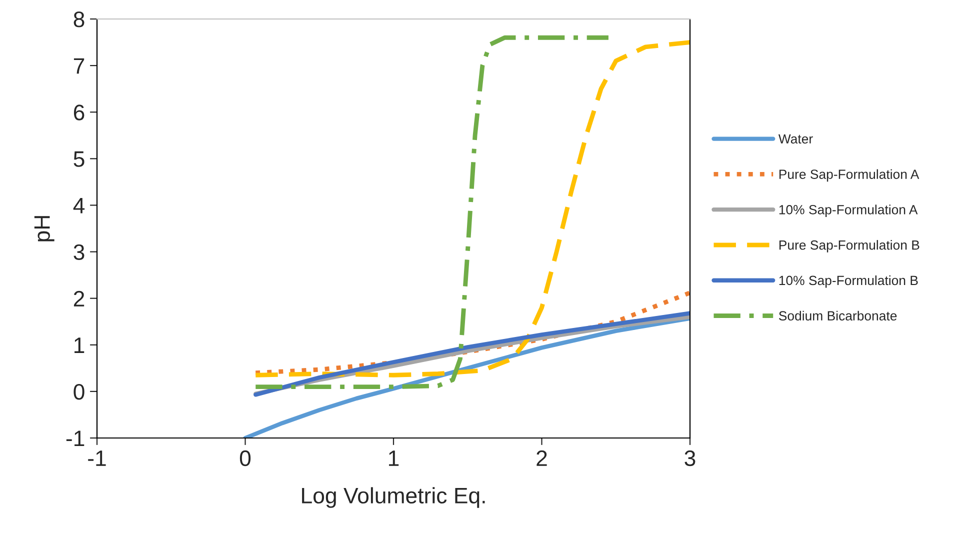 The height and width of the screenshot is (536, 964). What do you see at coordinates (849, 246) in the screenshot?
I see `legend-label: Pure Sap-Formulation B` at bounding box center [849, 246].